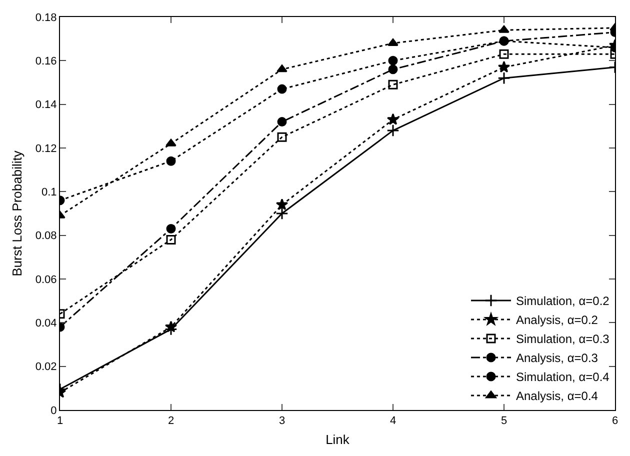 Image resolution: width=630 pixels, height=456 pixels. What do you see at coordinates (46, 148) in the screenshot?
I see `y-tick-label: 0.12` at bounding box center [46, 148].